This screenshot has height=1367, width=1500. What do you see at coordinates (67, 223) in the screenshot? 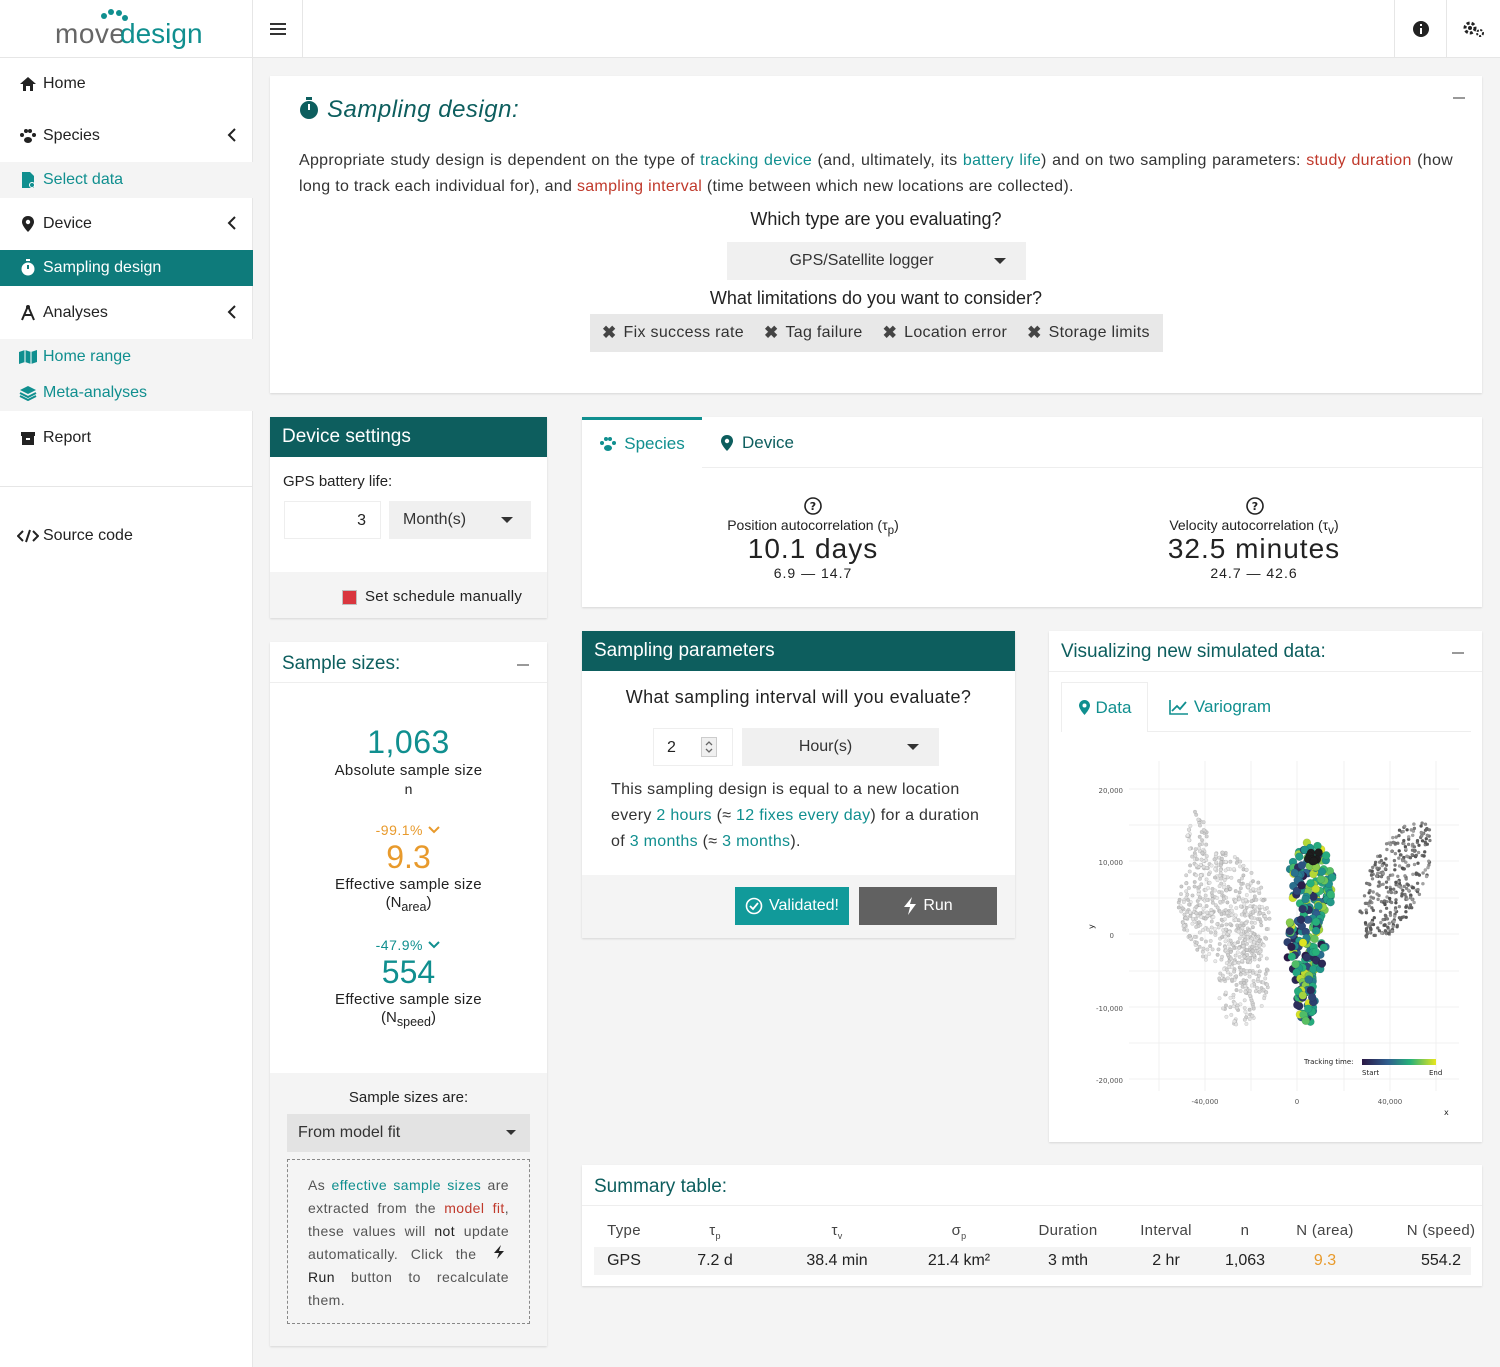
I see `sidebar-item-label: Device` at bounding box center [67, 223].